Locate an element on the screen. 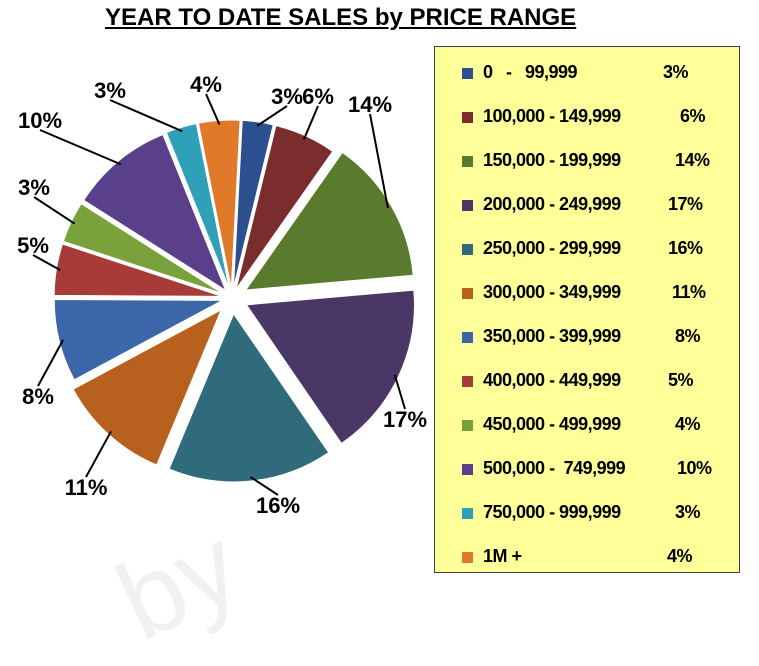 The height and width of the screenshot is (666, 759). legend-item: 150,000 - 199,999 14% is located at coordinates (587, 161).